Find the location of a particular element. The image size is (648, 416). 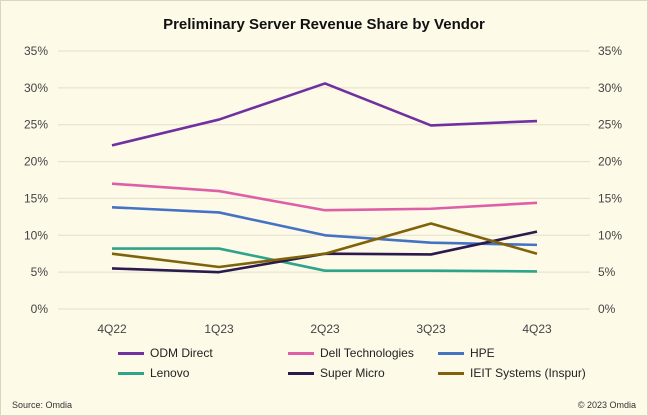

y-tick-label-left: 0% is located at coordinates (40, 309).